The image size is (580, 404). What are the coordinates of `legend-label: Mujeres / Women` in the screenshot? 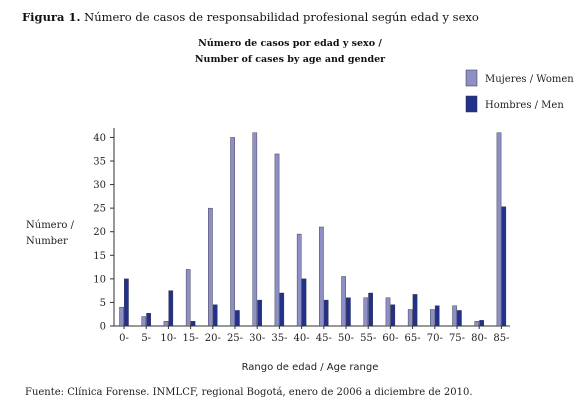 It's located at (529, 79).